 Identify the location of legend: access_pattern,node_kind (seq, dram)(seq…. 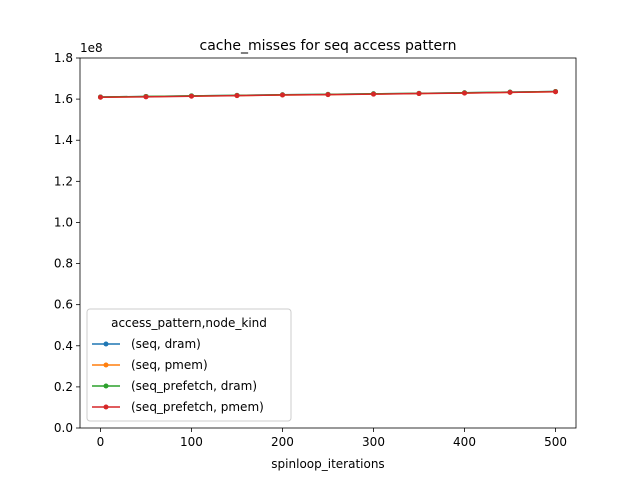
(189, 365).